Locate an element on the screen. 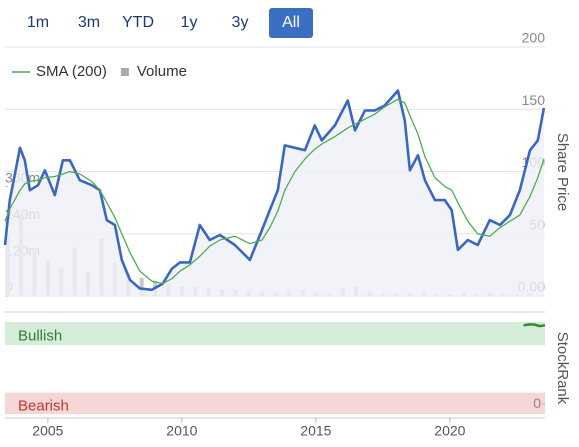 Image resolution: width=579 pixels, height=447 pixels. range-button-label: 3m is located at coordinates (89, 22).